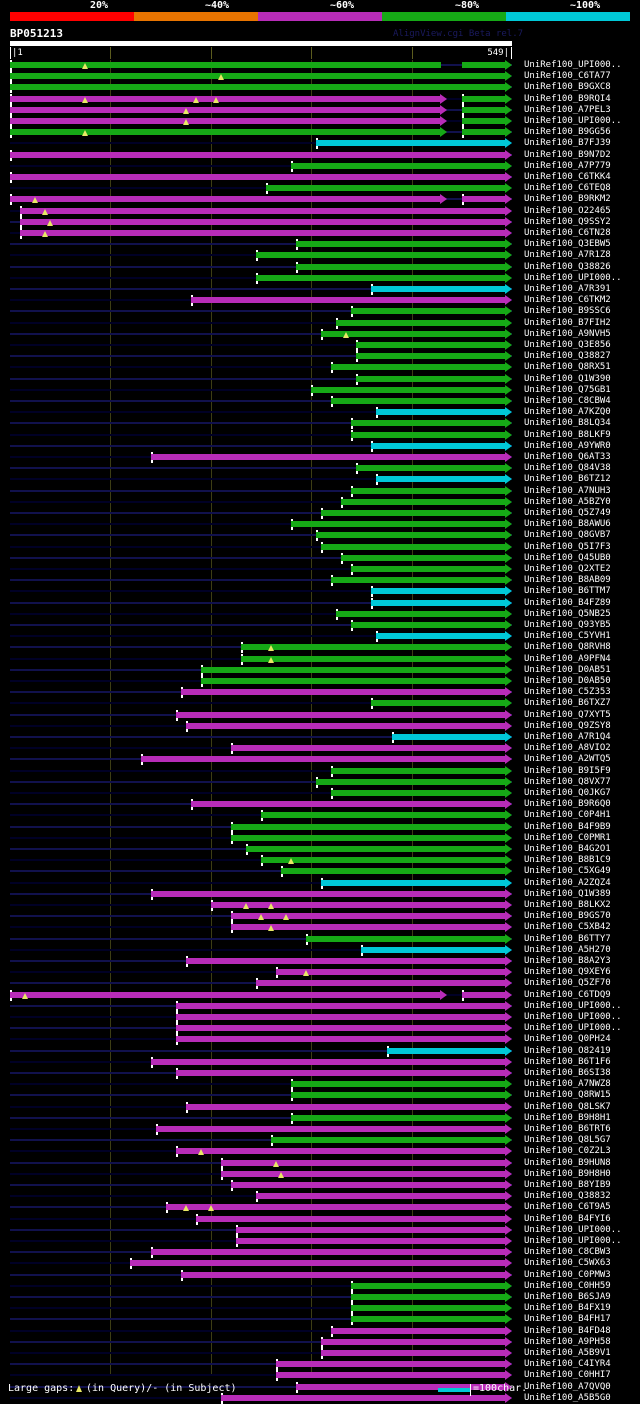 This screenshot has width=640, height=1404. What do you see at coordinates (567, 1375) in the screenshot?
I see `hit-label: UniRef100_C0HHI7` at bounding box center [567, 1375].